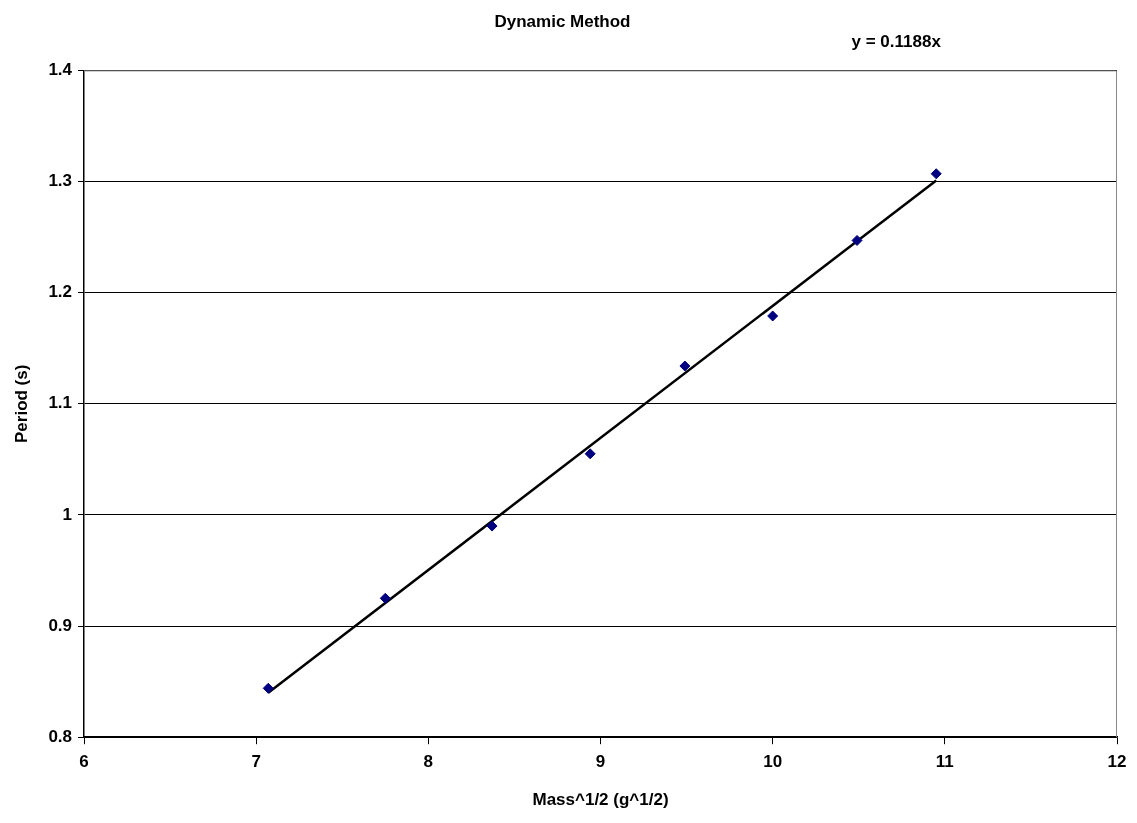 The width and height of the screenshot is (1137, 823). I want to click on y-tick-label: 0.8, so click(60, 736).